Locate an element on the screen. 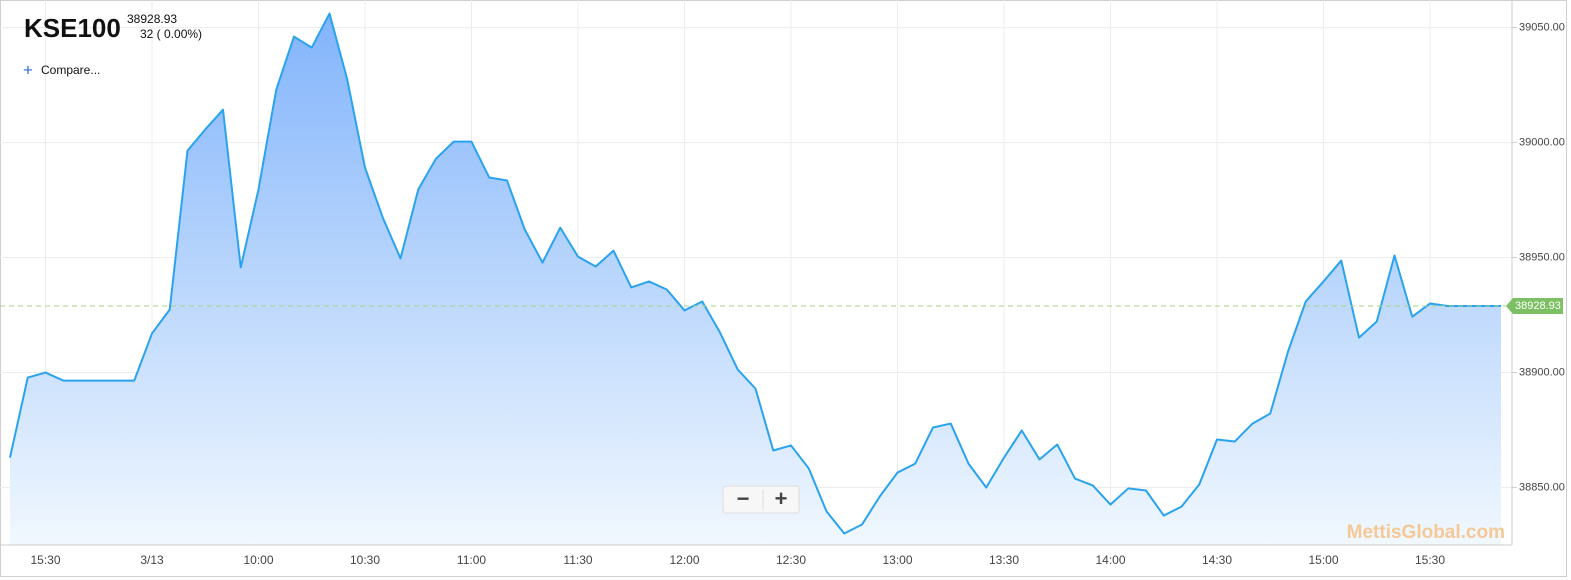 This screenshot has width=1571, height=580. compare-icon: + is located at coordinates (28, 69).